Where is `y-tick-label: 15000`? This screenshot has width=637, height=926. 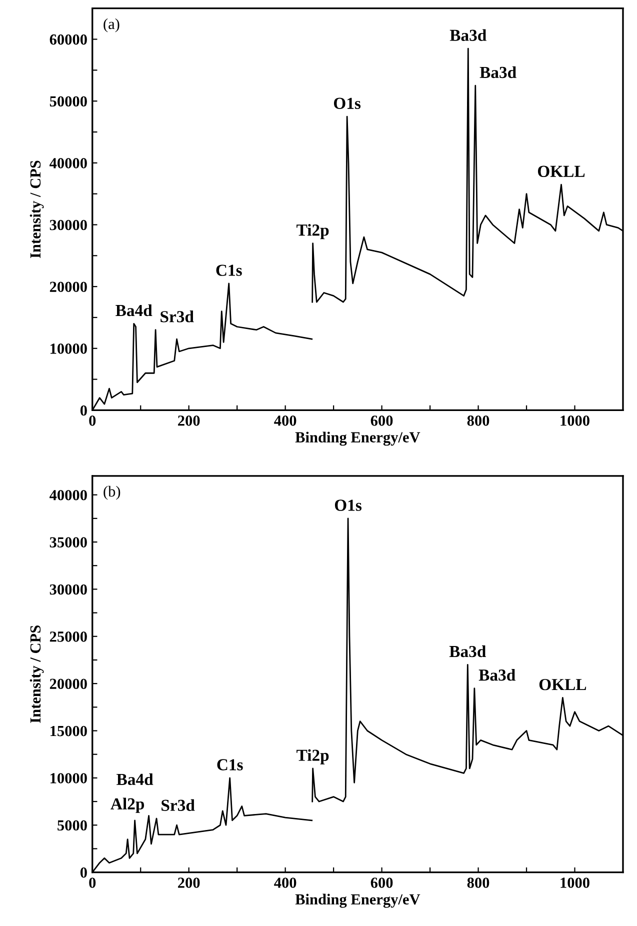
y-tick-label: 15000 is located at coordinates (68, 731).